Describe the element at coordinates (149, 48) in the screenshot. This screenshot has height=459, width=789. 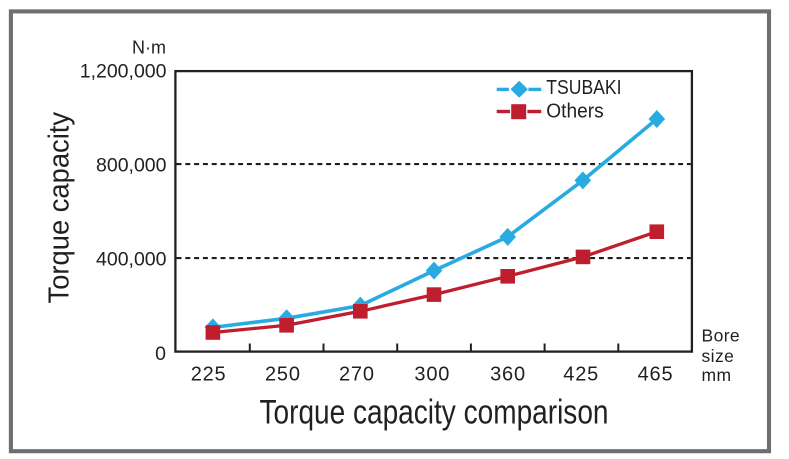
I see `svg-text: N·m` at that location.